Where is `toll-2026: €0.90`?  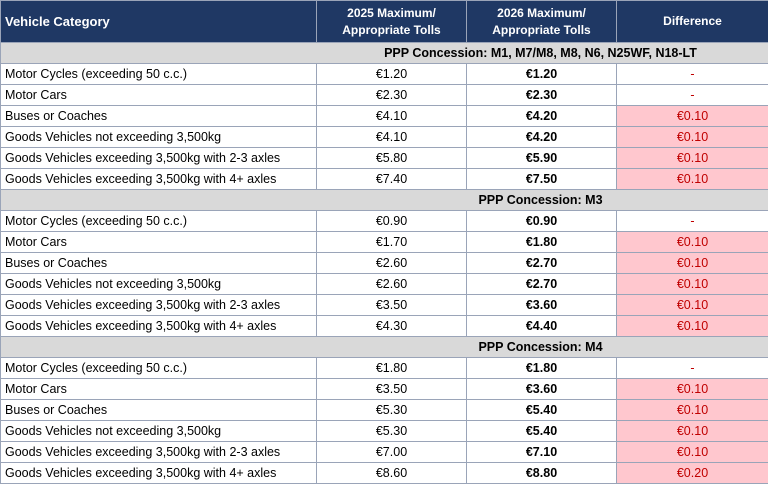
toll-2026: €0.90 is located at coordinates (541, 221).